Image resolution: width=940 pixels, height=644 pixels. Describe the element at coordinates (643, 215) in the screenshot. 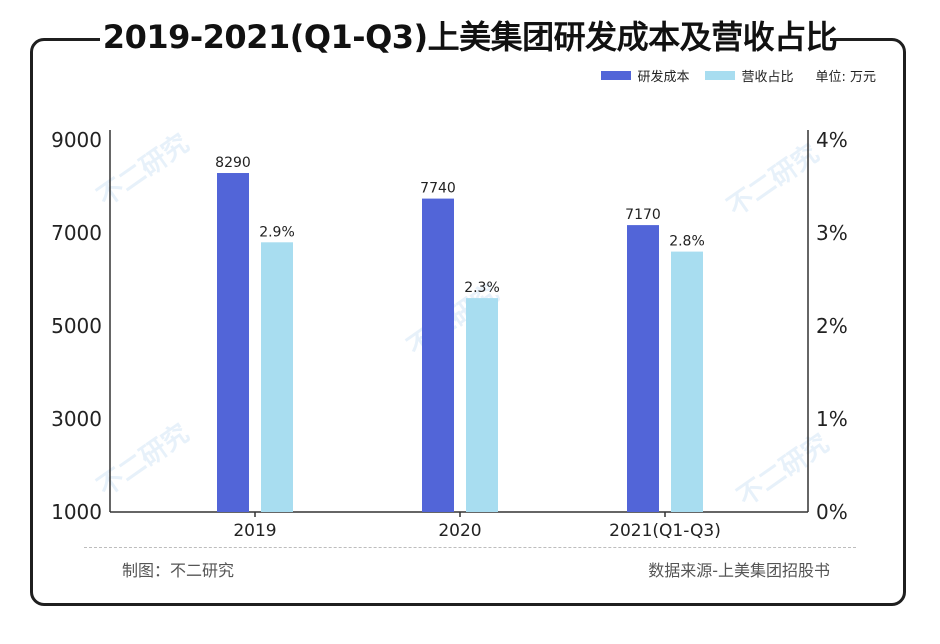

I see `data-label-series1: 7170` at that location.